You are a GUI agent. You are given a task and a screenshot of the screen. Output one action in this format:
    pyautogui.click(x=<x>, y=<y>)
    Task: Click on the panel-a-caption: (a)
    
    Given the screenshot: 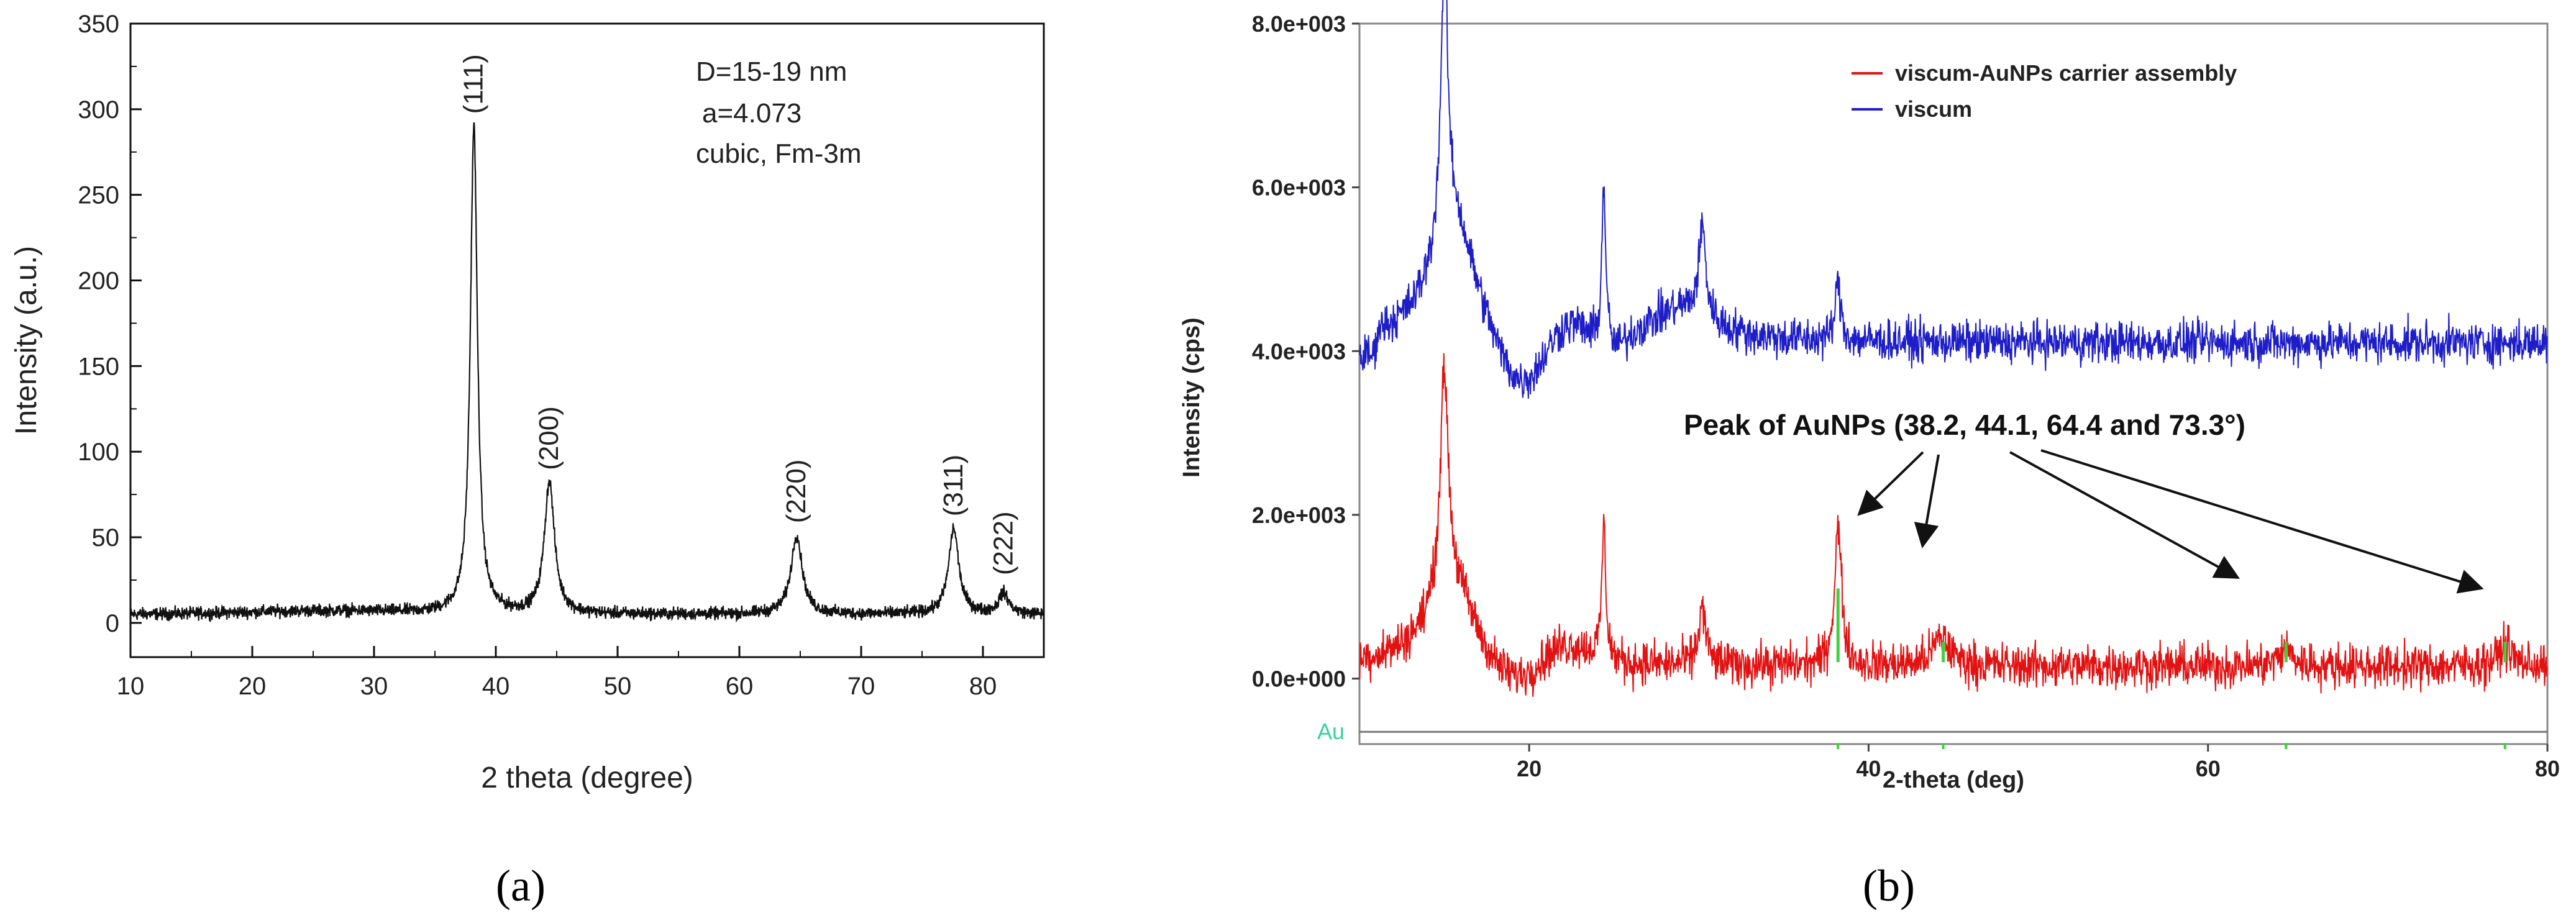 What is the action you would take?
    pyautogui.click(x=521, y=886)
    